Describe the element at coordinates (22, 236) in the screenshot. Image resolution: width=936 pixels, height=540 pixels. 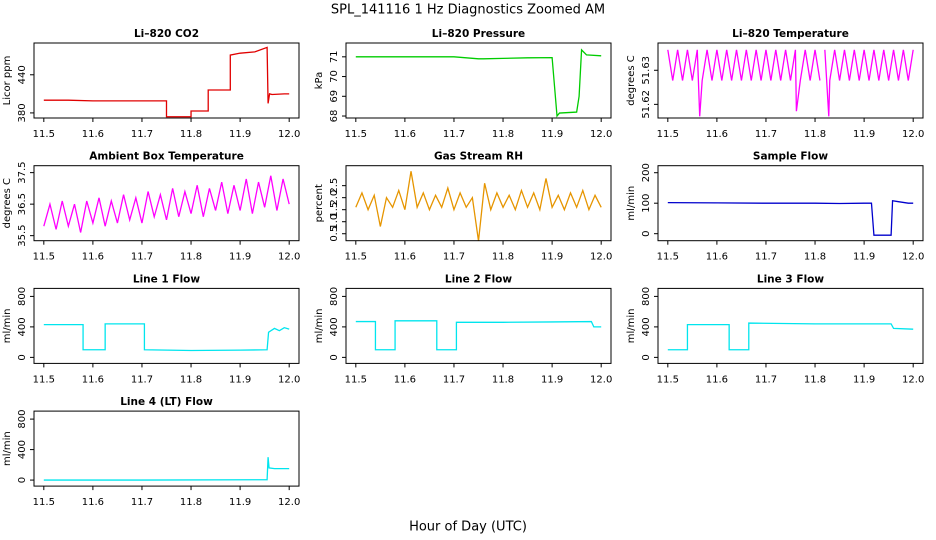
I see `y-tick-label: 35.5` at that location.